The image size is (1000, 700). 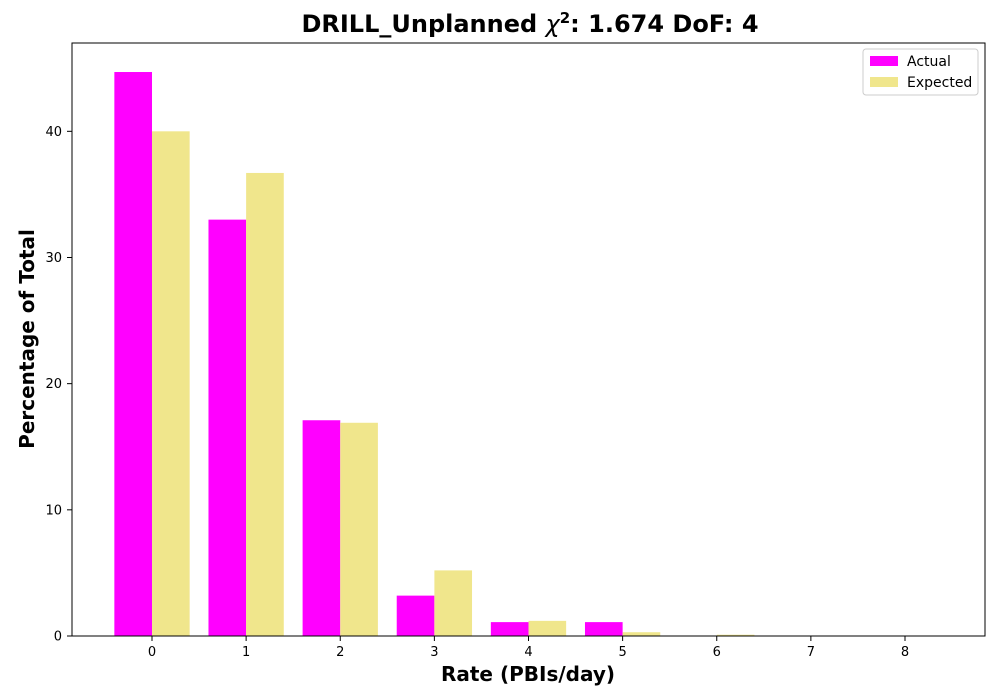 What do you see at coordinates (529, 23) in the screenshot?
I see `chart-title: DRILL_Unplanned χ2: 1.674 DoF: 4` at bounding box center [529, 23].